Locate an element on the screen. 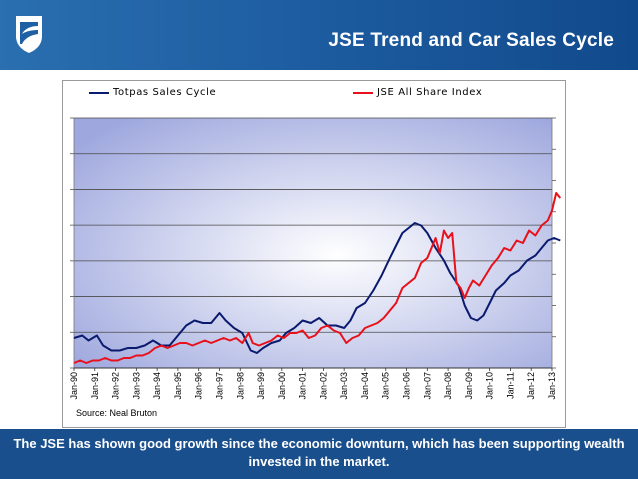  x-tick-label: Jan-94 is located at coordinates (157, 386).